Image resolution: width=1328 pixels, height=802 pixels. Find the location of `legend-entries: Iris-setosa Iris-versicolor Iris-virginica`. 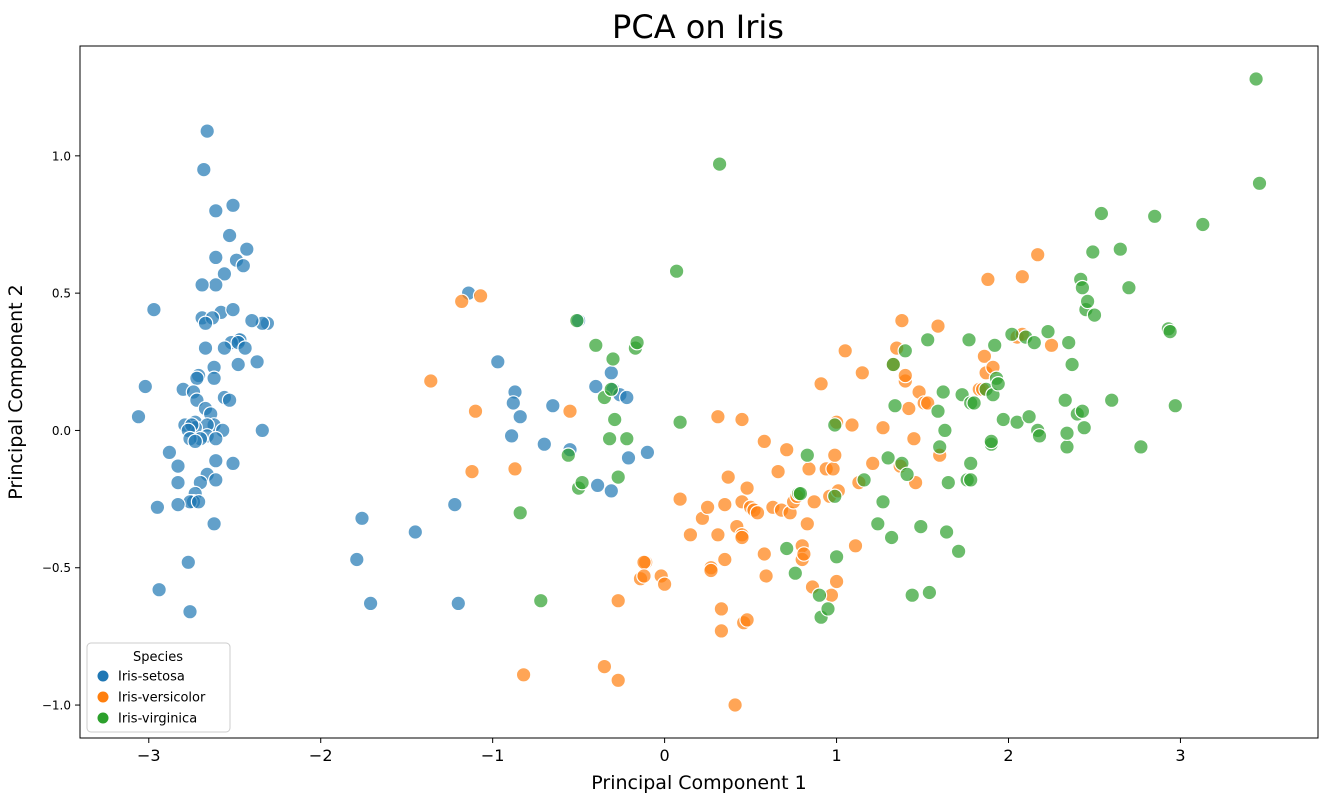

legend-entries: Iris-setosa Iris-versicolor Iris-virginica is located at coordinates (151, 698).